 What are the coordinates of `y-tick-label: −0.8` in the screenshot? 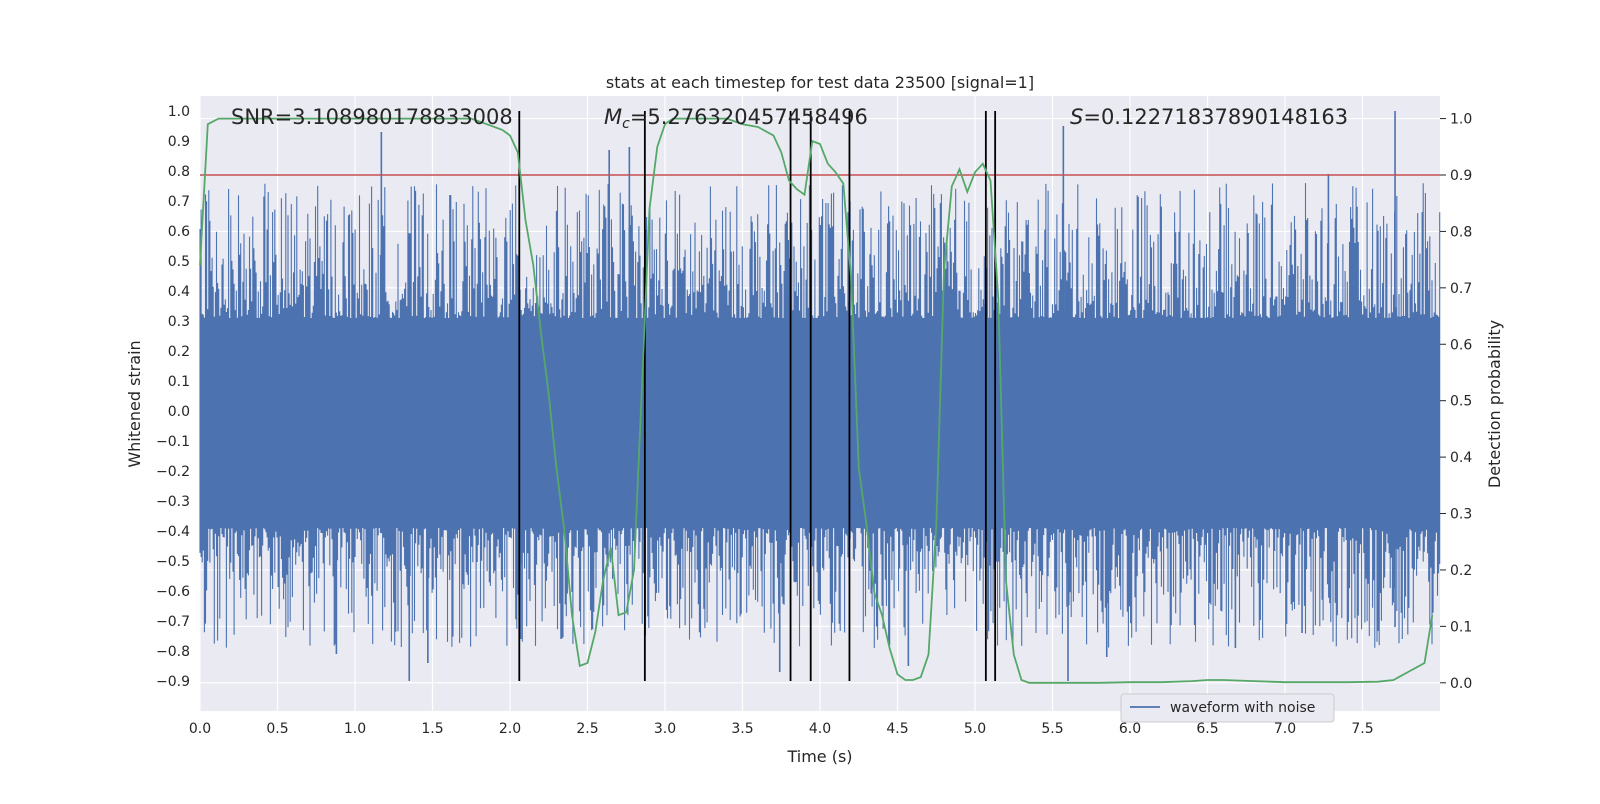 It's located at (173, 652).